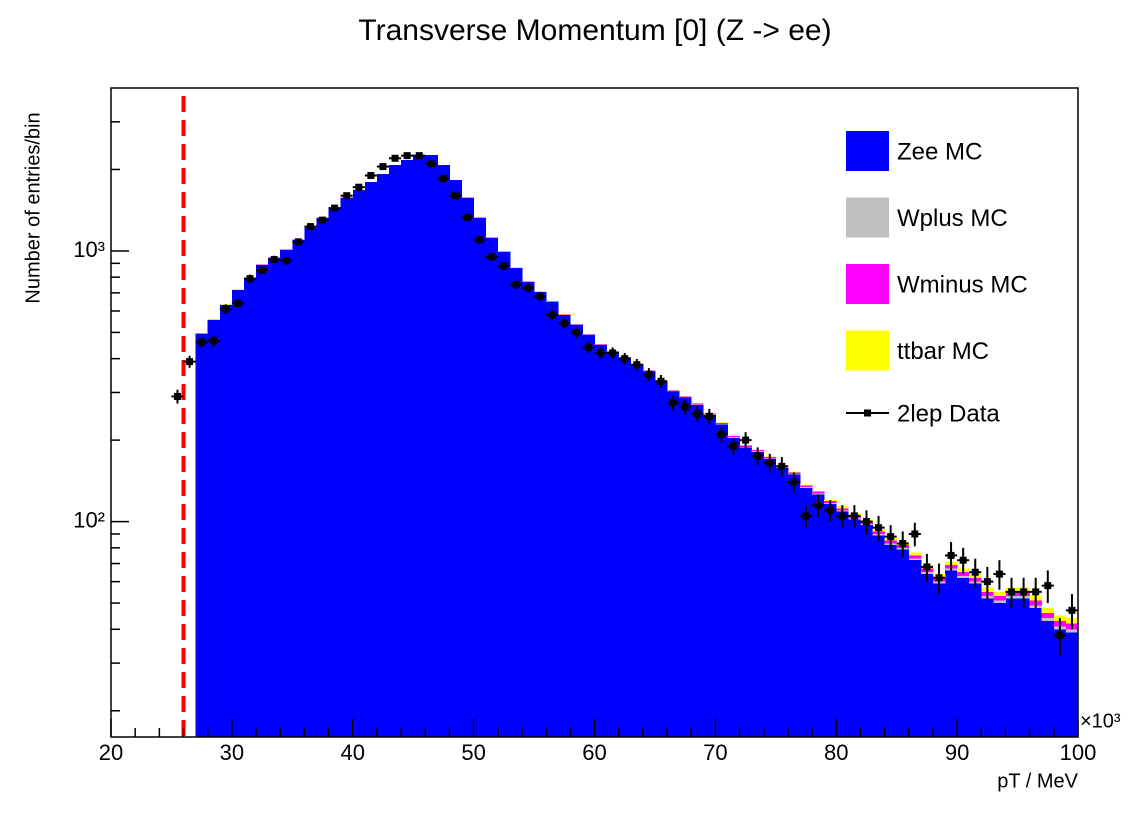 Image resolution: width=1142 pixels, height=817 pixels. Describe the element at coordinates (594, 752) in the screenshot. I see `x-tick-label: 60` at that location.